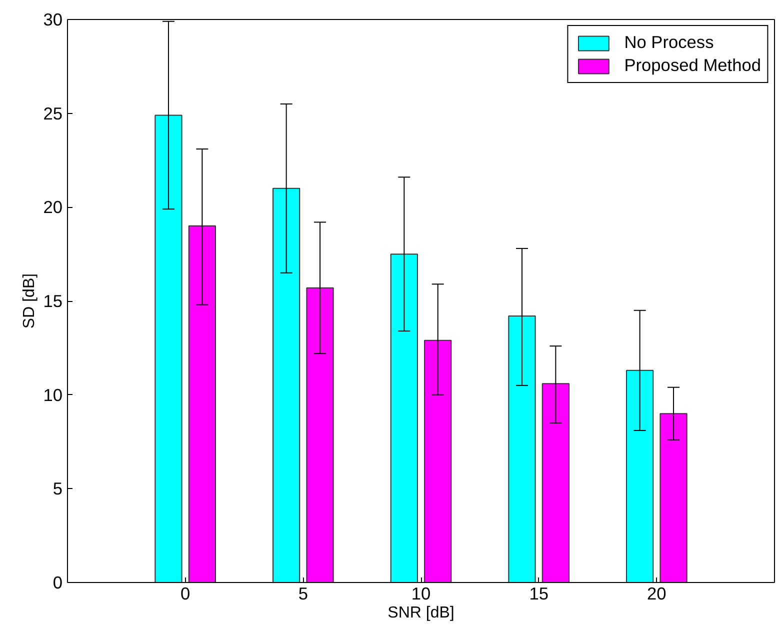  What do you see at coordinates (53, 394) in the screenshot?
I see `y-tick-label: 10` at bounding box center [53, 394].